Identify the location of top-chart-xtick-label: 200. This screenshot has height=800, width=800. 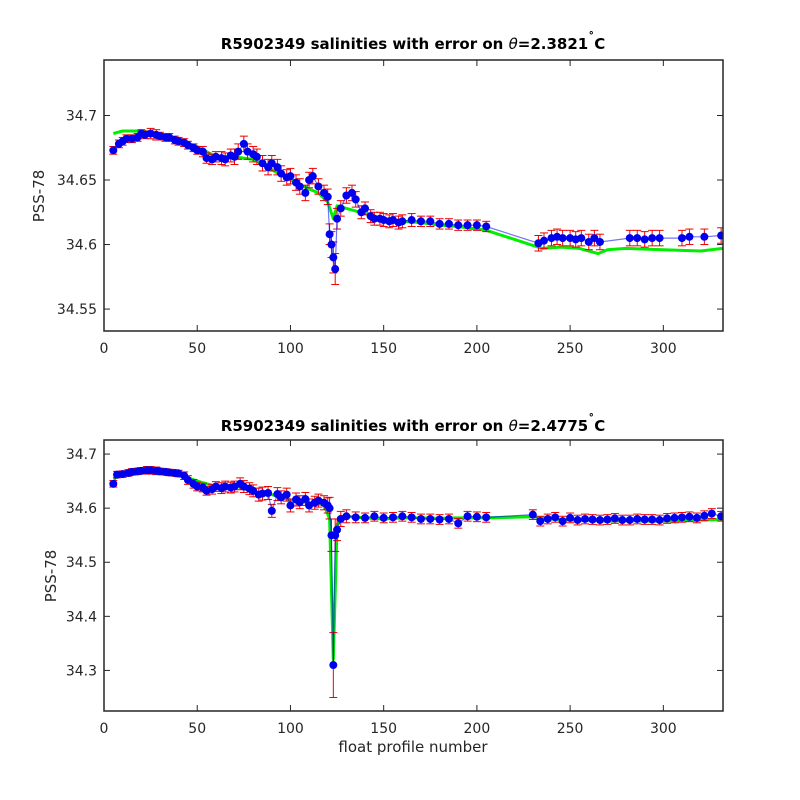
(477, 349).